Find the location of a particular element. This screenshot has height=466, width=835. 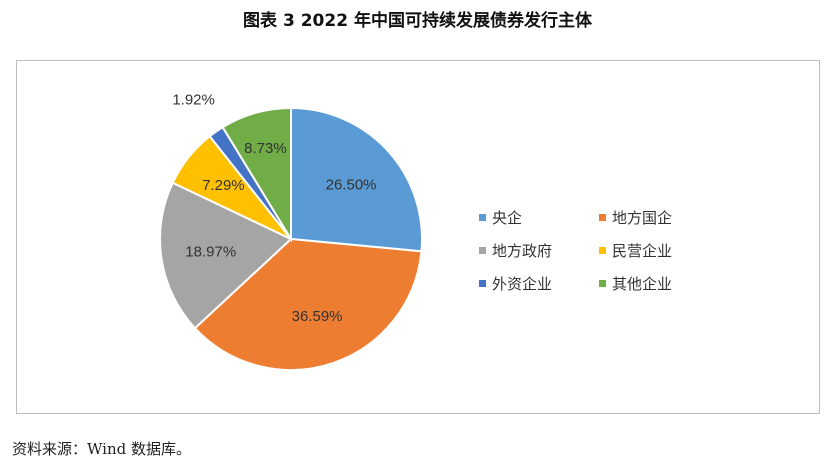

source-note: 资料来源：Wind 数据库。 is located at coordinates (101, 449).